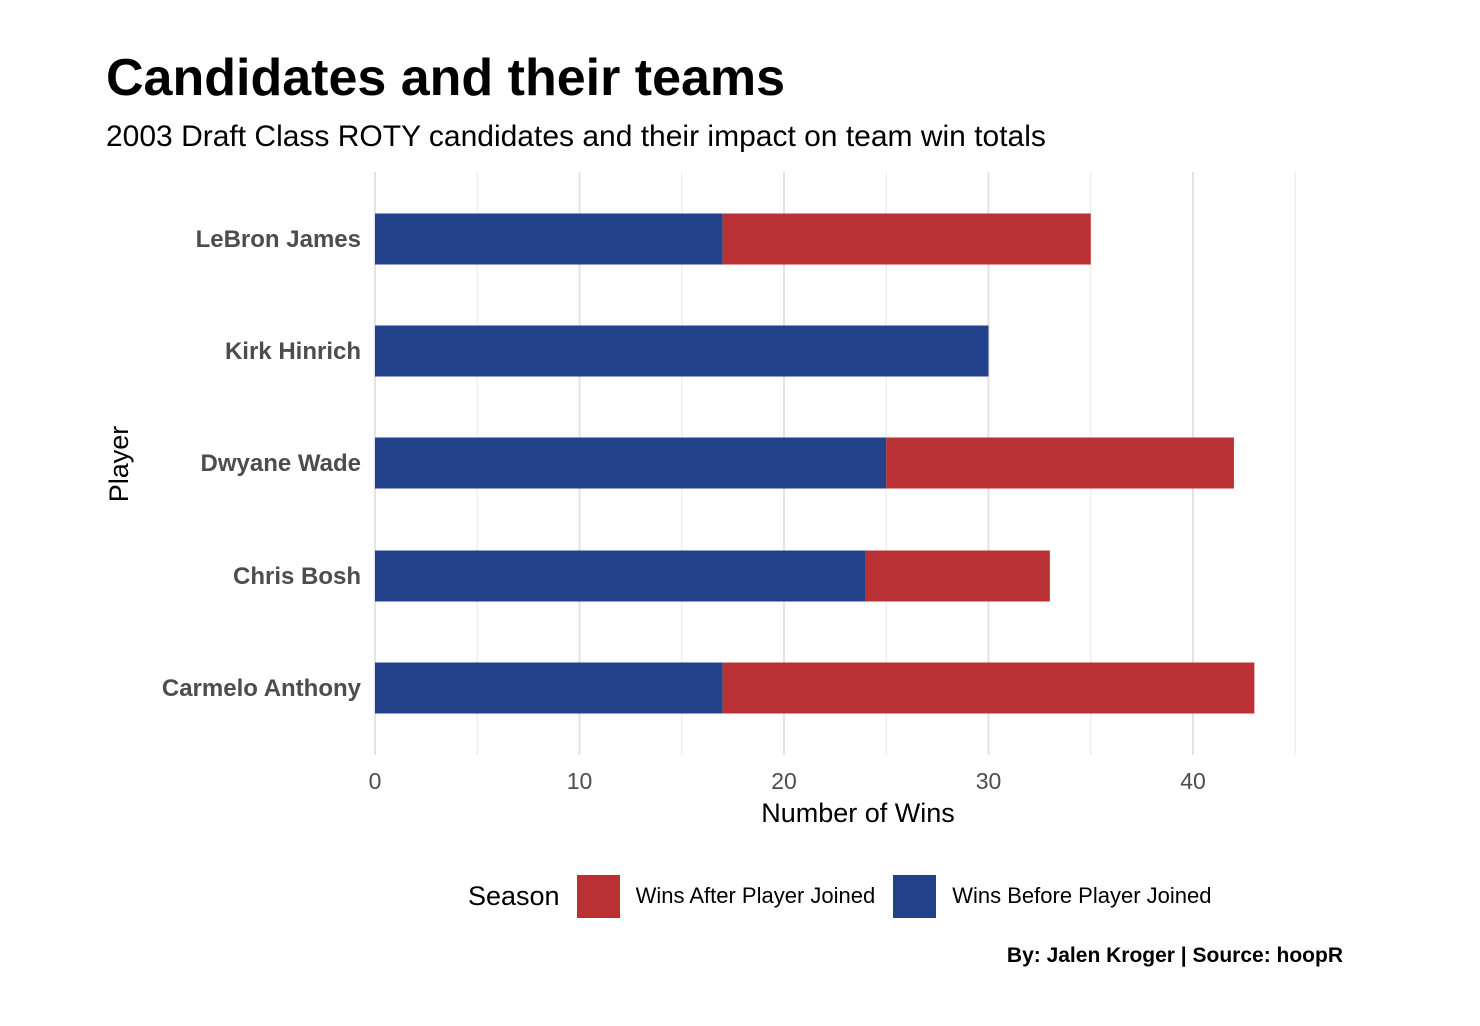 Image resolution: width=1480 pixels, height=1026 pixels. What do you see at coordinates (858, 813) in the screenshot?
I see `x-axis-title: Number of Wins` at bounding box center [858, 813].